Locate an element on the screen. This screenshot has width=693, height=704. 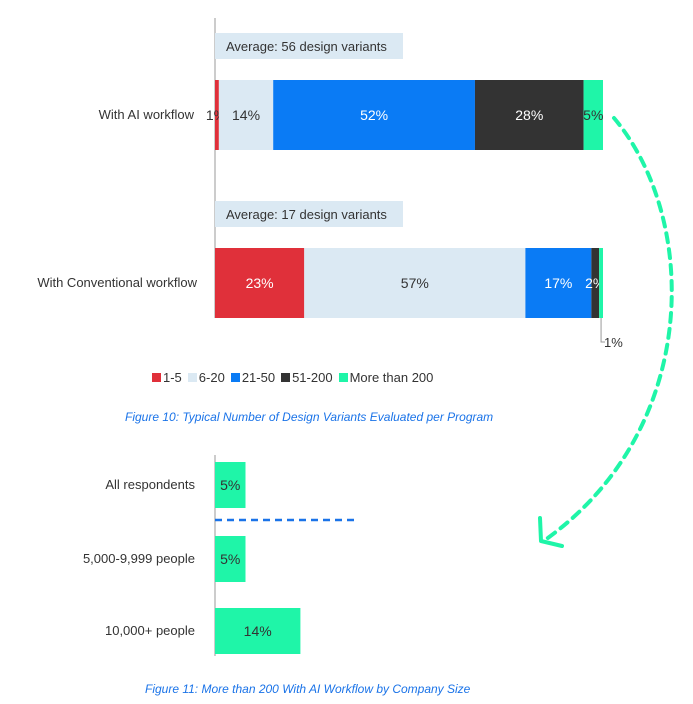
legend-item: 6-20 is located at coordinates (206, 377).